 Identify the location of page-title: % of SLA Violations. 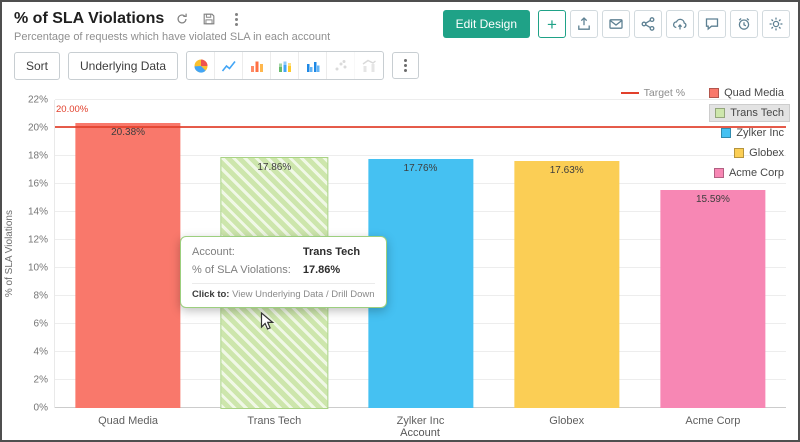
(89, 18).